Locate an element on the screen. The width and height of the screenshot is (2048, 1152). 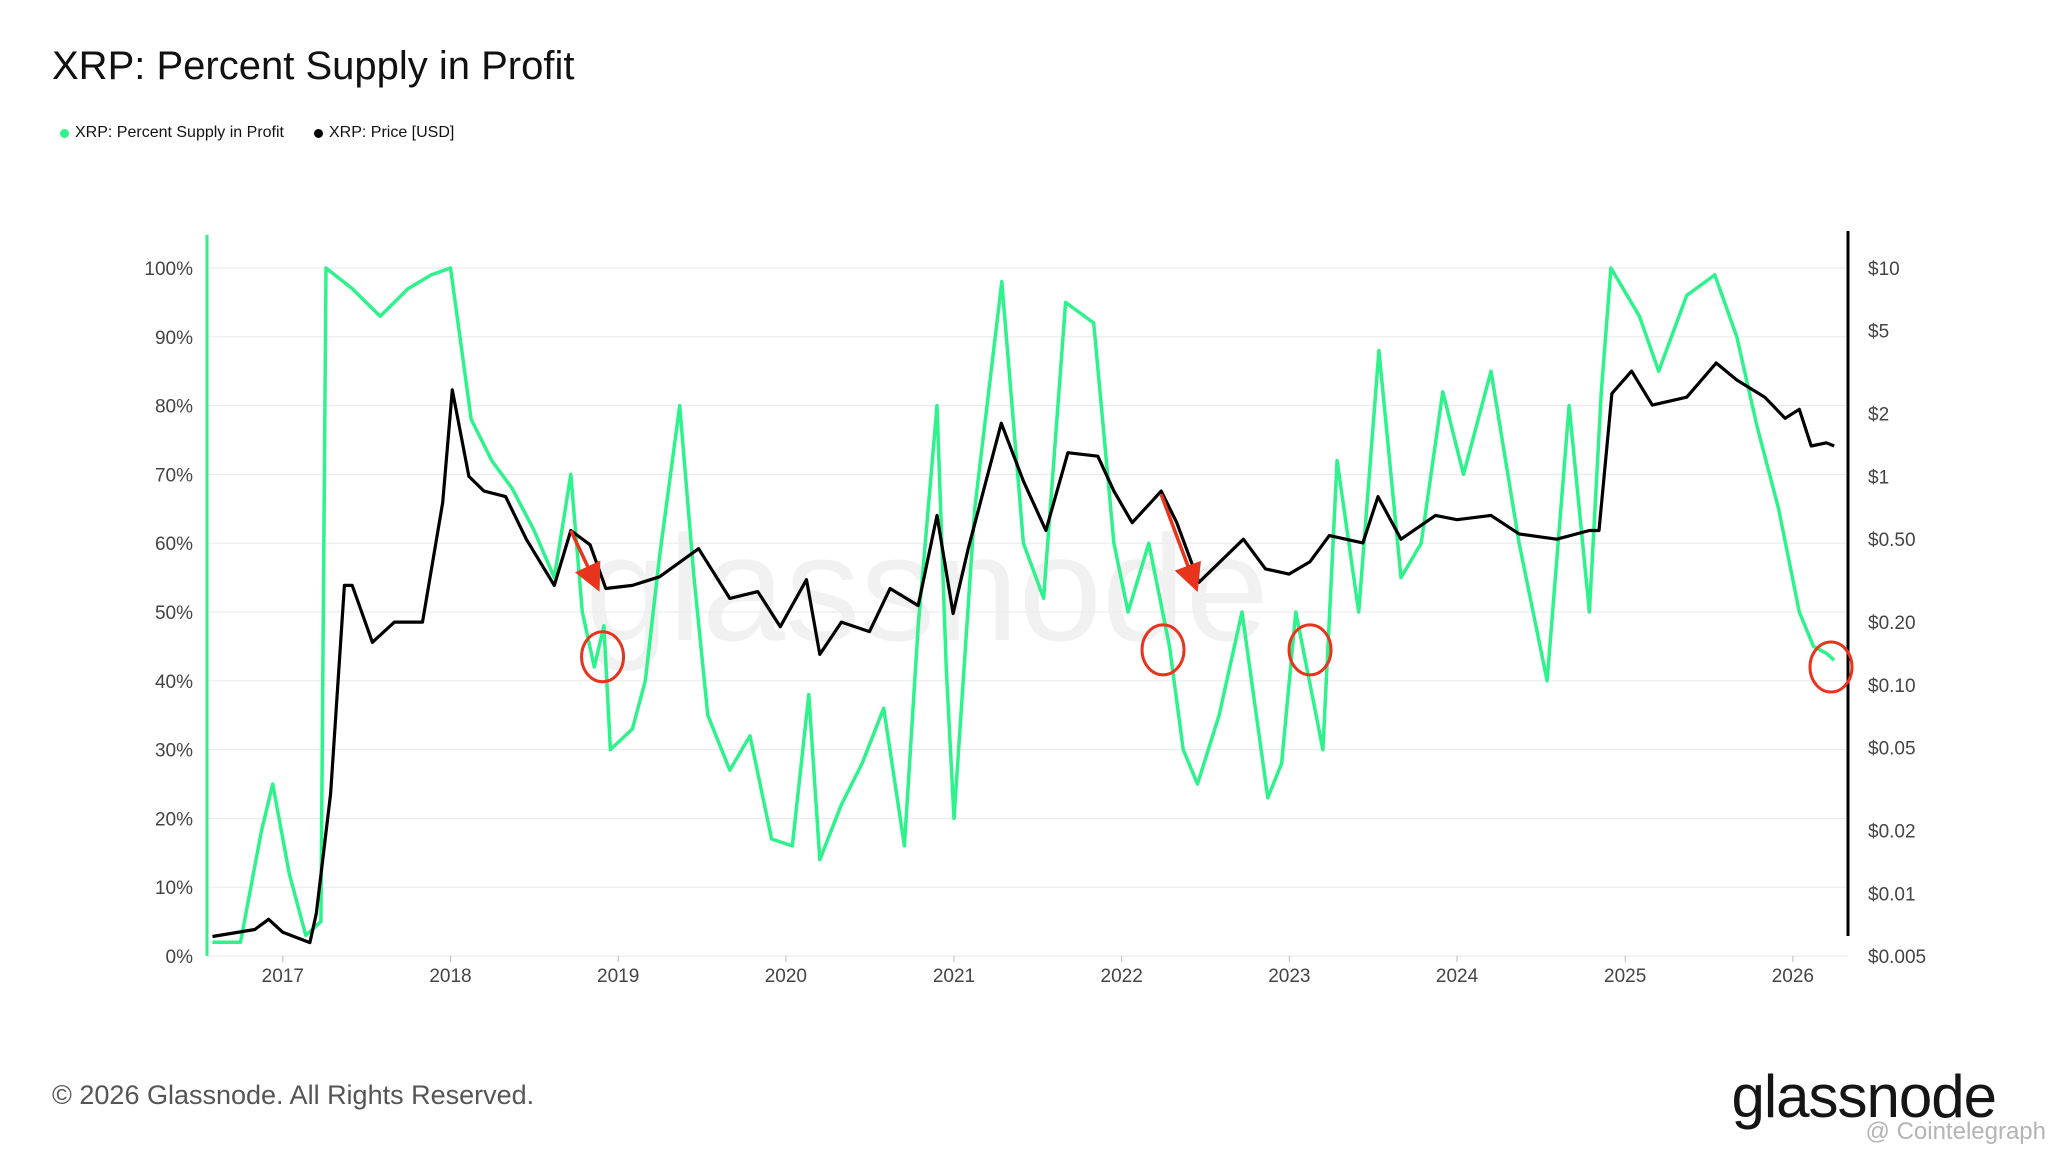
y-left-tick-label: 40% is located at coordinates (174, 682).